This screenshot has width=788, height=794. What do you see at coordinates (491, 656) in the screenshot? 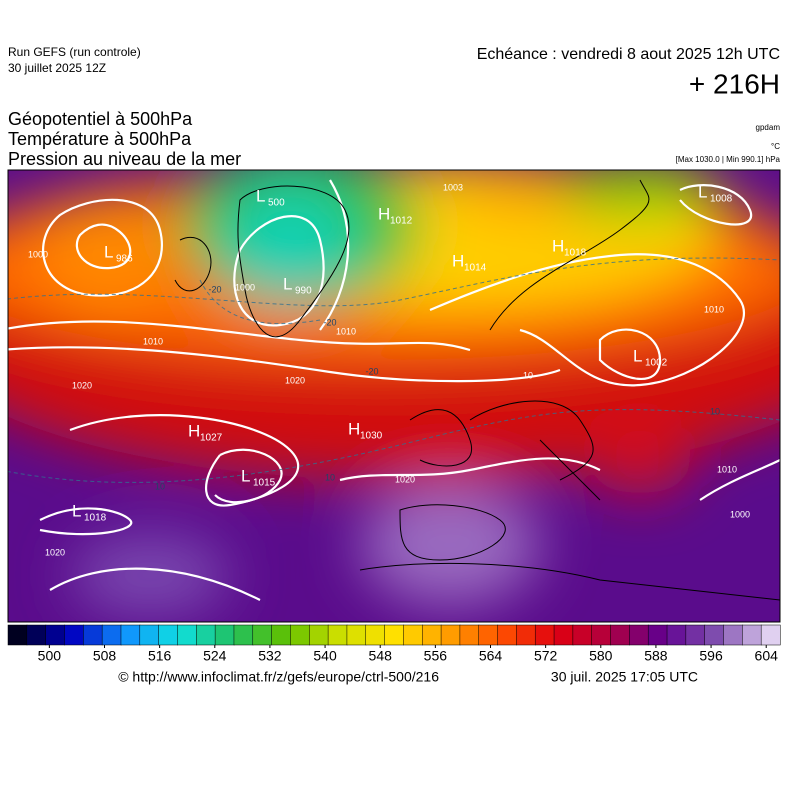
I see `colorbar-tick-label: 564` at bounding box center [491, 656].